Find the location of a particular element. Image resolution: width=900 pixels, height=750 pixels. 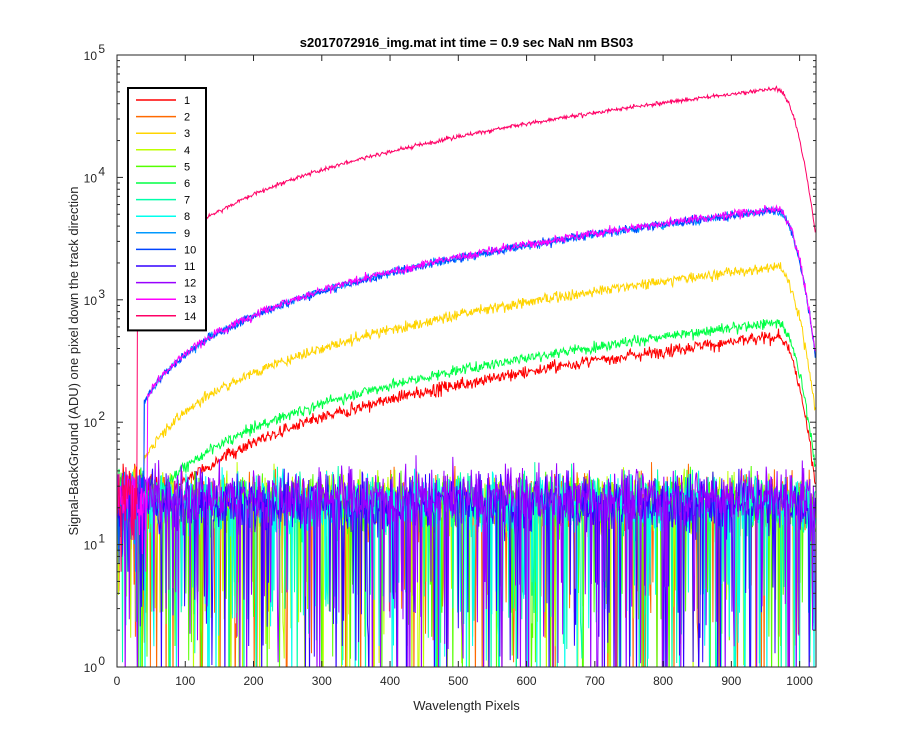

legend-label-3: 3 is located at coordinates (187, 134).